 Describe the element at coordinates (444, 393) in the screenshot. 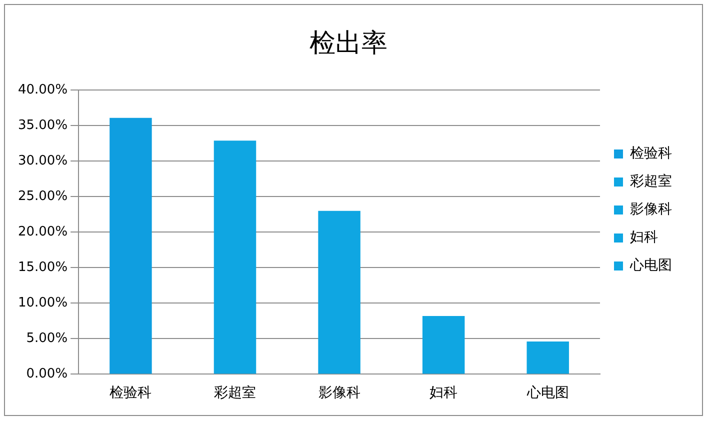

I see `x-tick-label: 妇科` at that location.